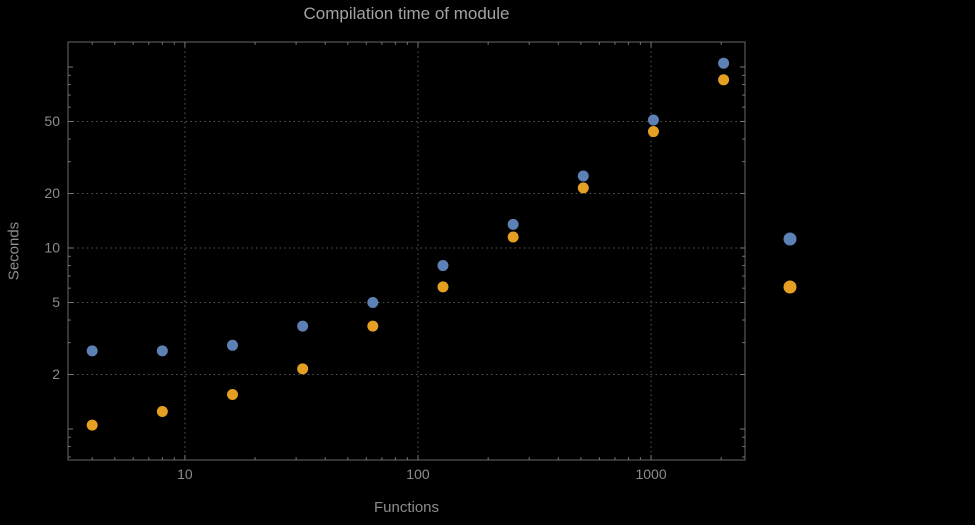 The width and height of the screenshot is (975, 525). What do you see at coordinates (650, 474) in the screenshot?
I see `tick-label: 1000` at bounding box center [650, 474].